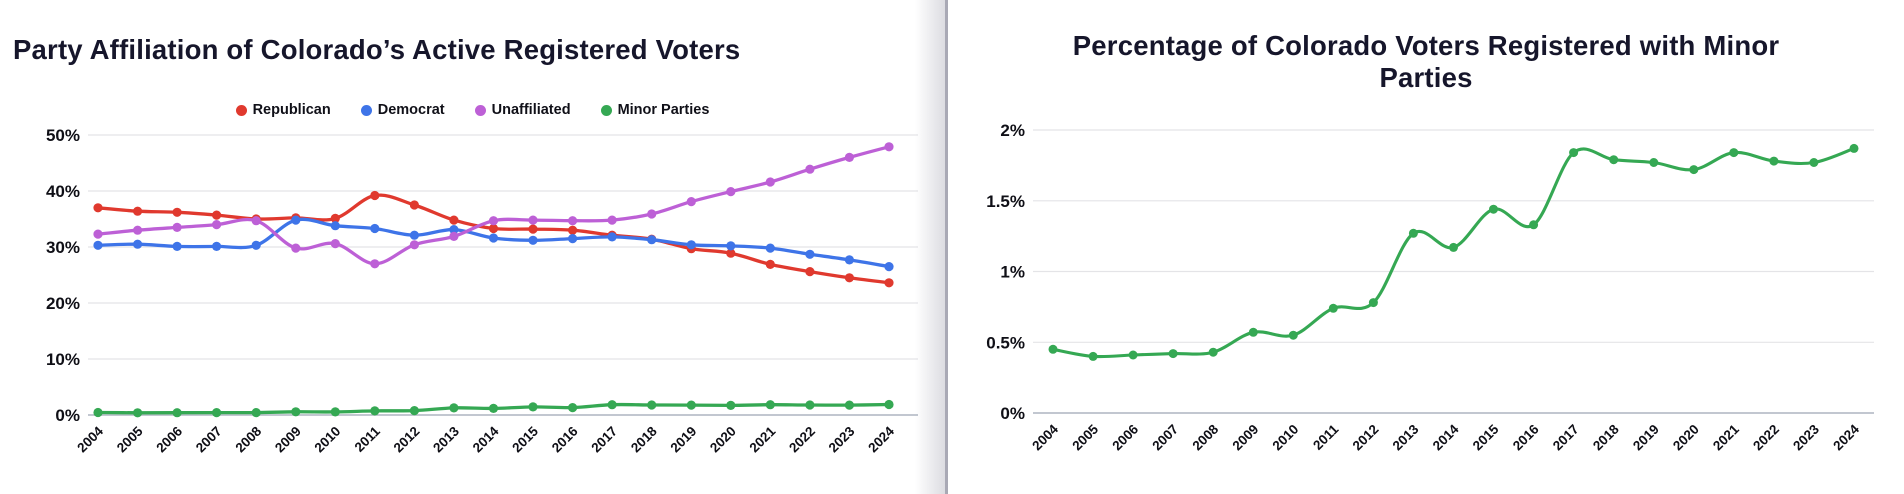 This screenshot has width=1904, height=494. What do you see at coordinates (411, 110) in the screenshot?
I see `legend-label: Democrat` at bounding box center [411, 110].